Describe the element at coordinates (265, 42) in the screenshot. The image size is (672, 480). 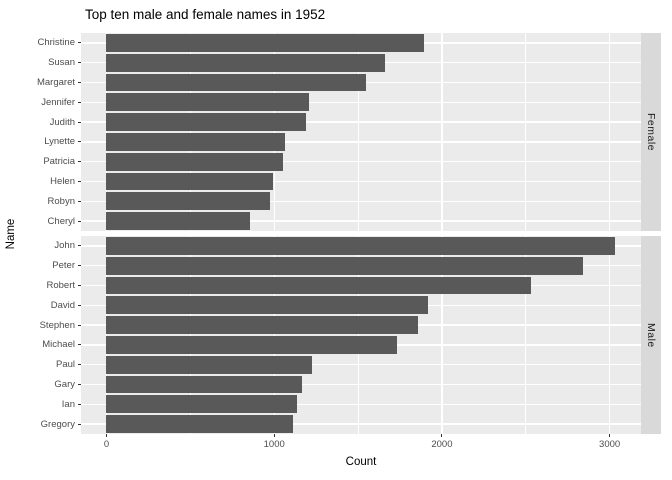
I see `bar-christine` at that location.